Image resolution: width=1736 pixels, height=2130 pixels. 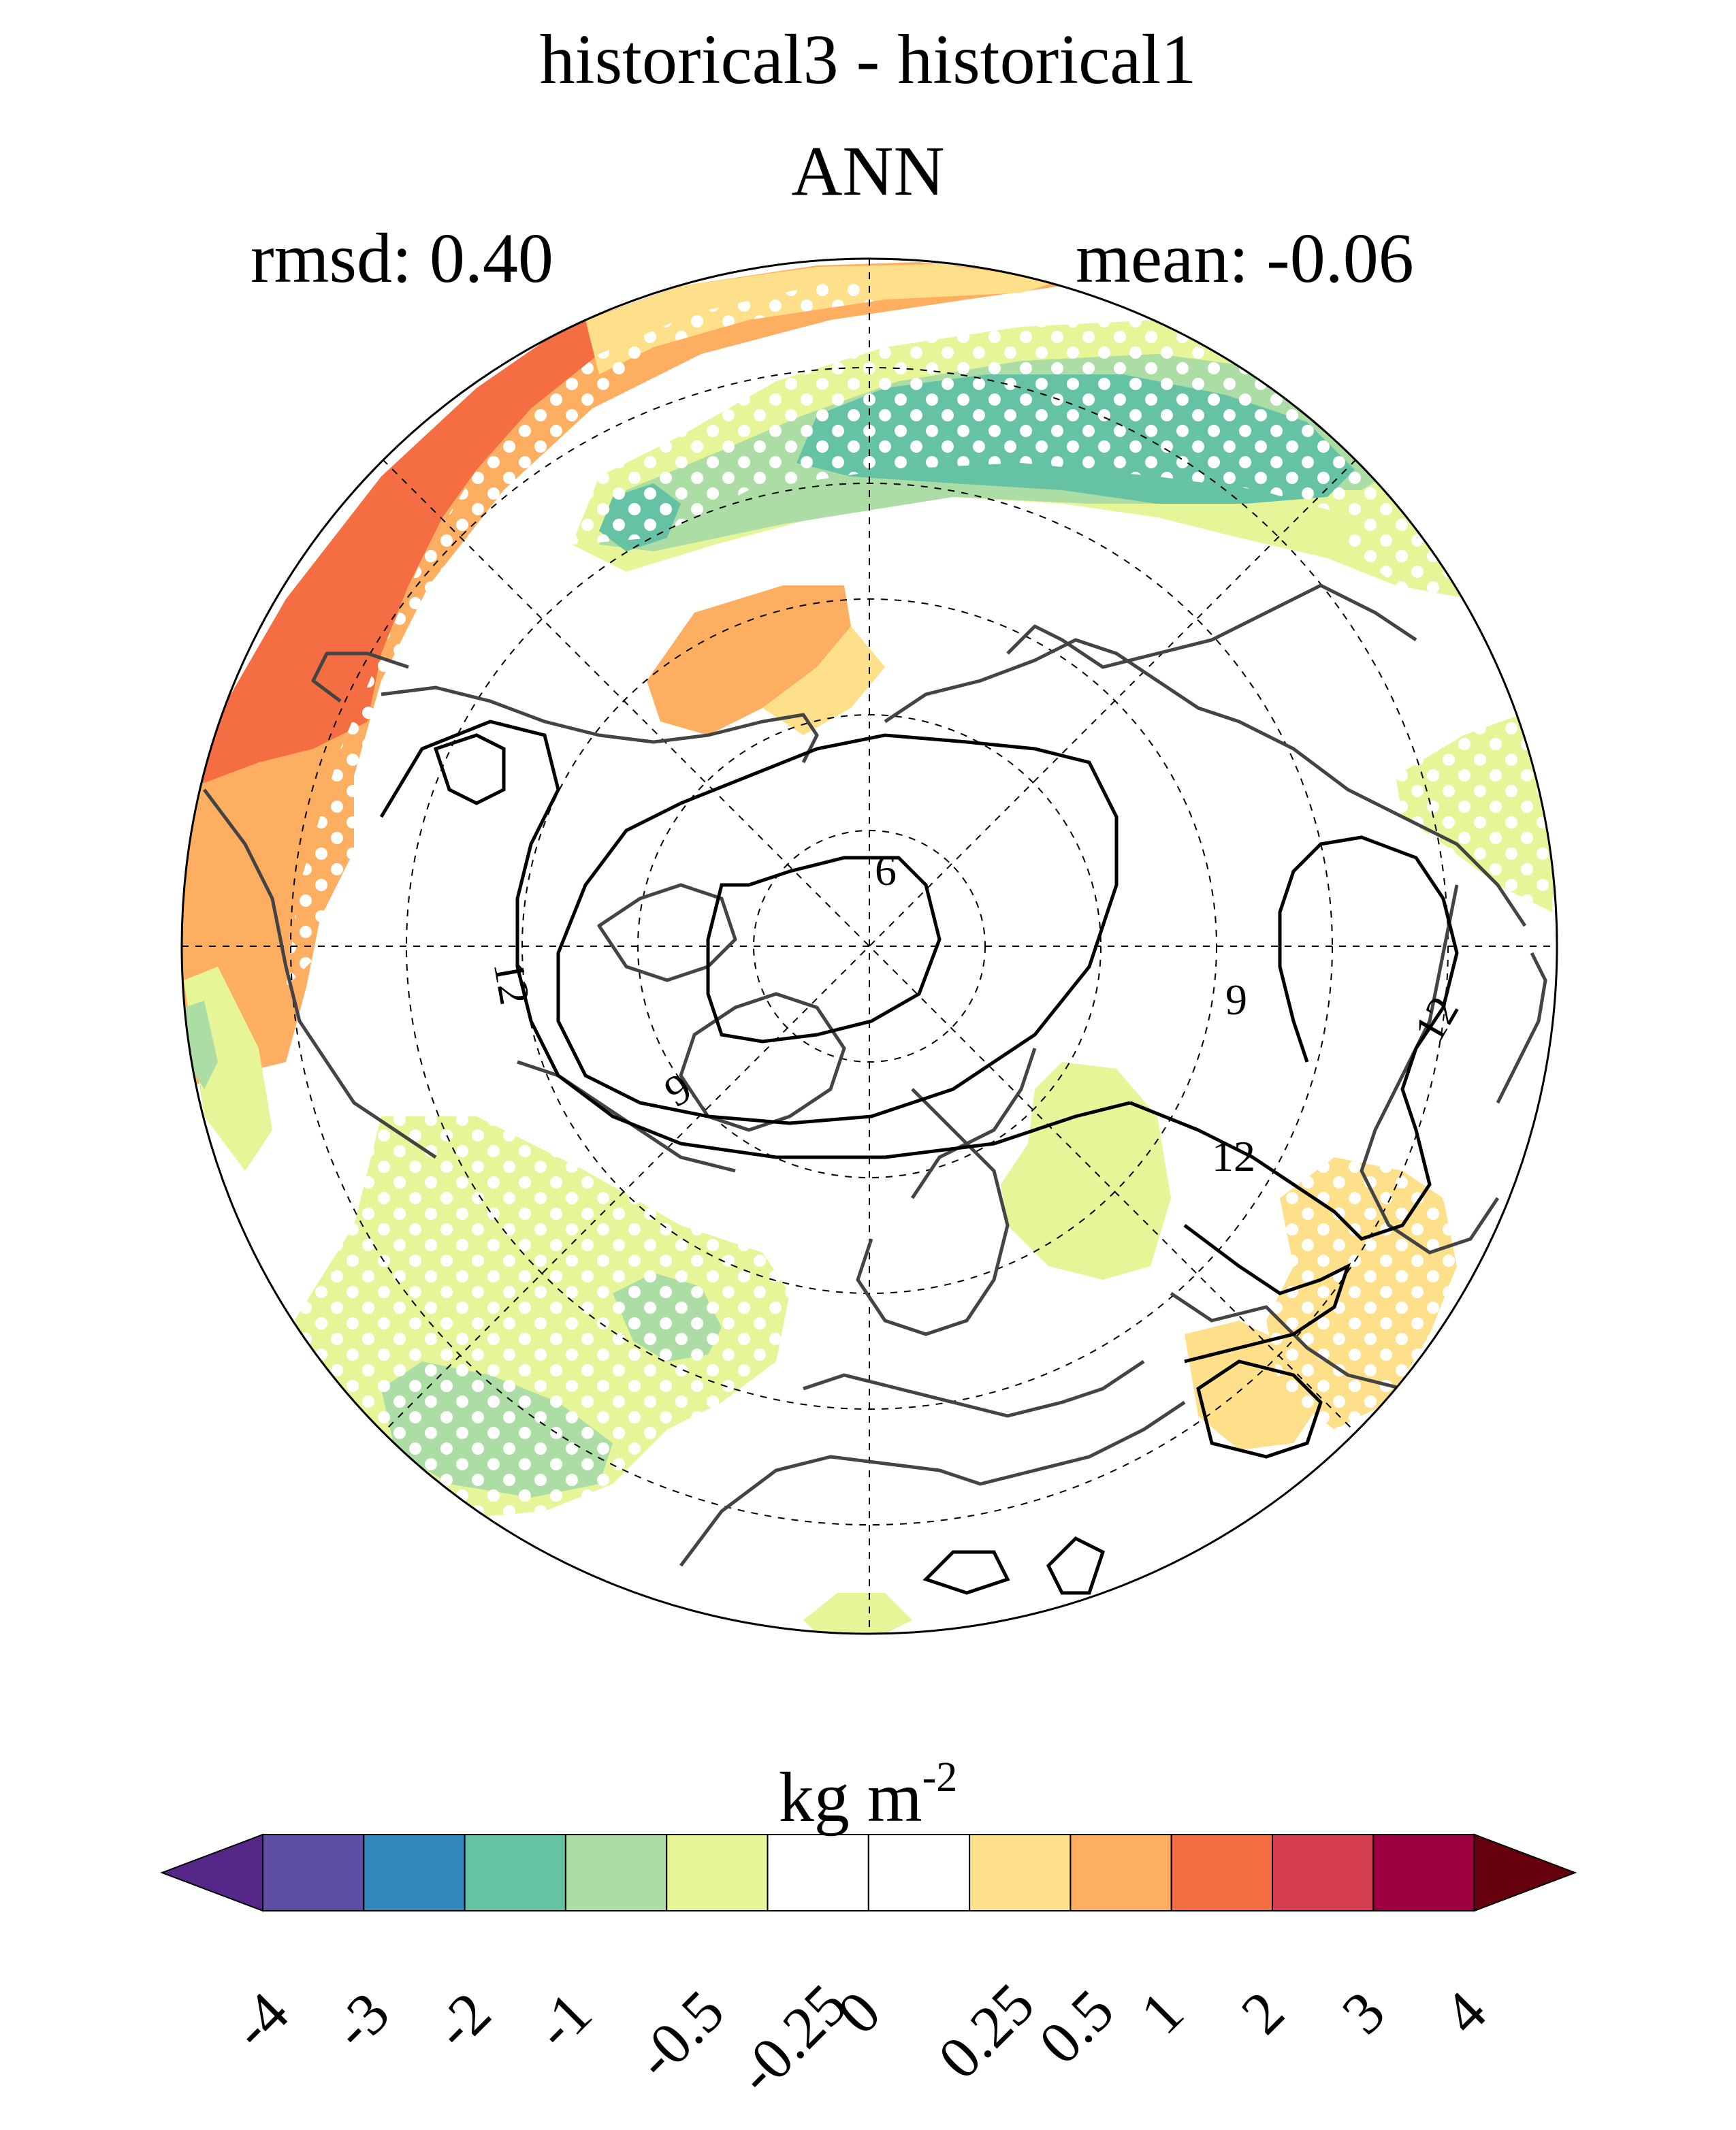 I want to click on units-exponent: -2, so click(x=940, y=1777).